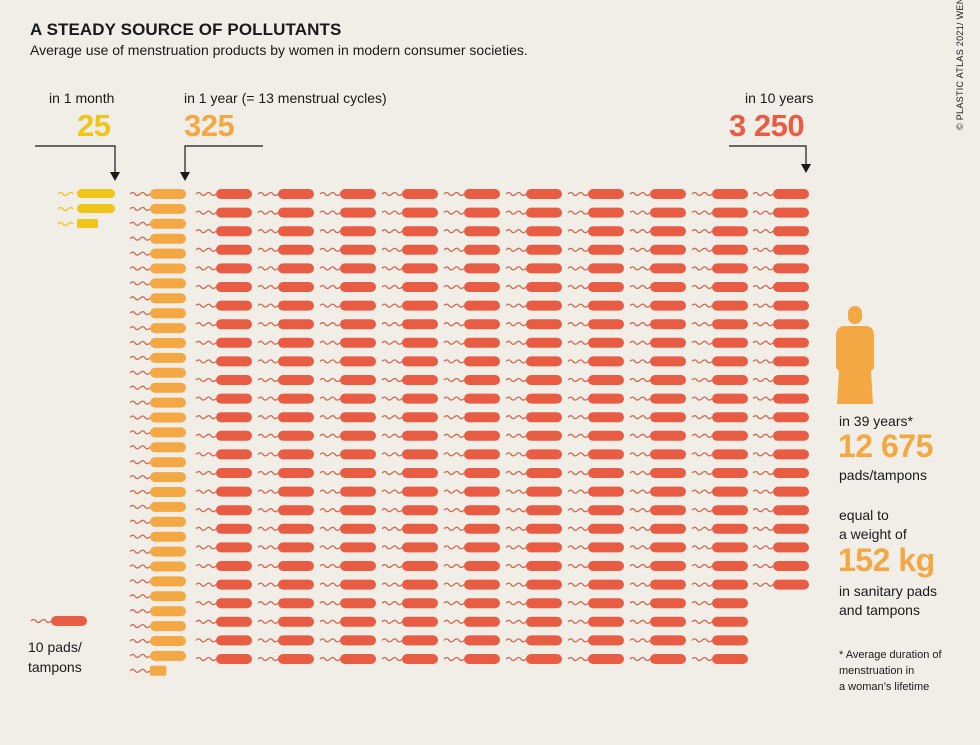 The width and height of the screenshot is (980, 745). Describe the element at coordinates (884, 687) in the screenshot. I see `footnote-line-3: a woman’s lifetime` at that location.